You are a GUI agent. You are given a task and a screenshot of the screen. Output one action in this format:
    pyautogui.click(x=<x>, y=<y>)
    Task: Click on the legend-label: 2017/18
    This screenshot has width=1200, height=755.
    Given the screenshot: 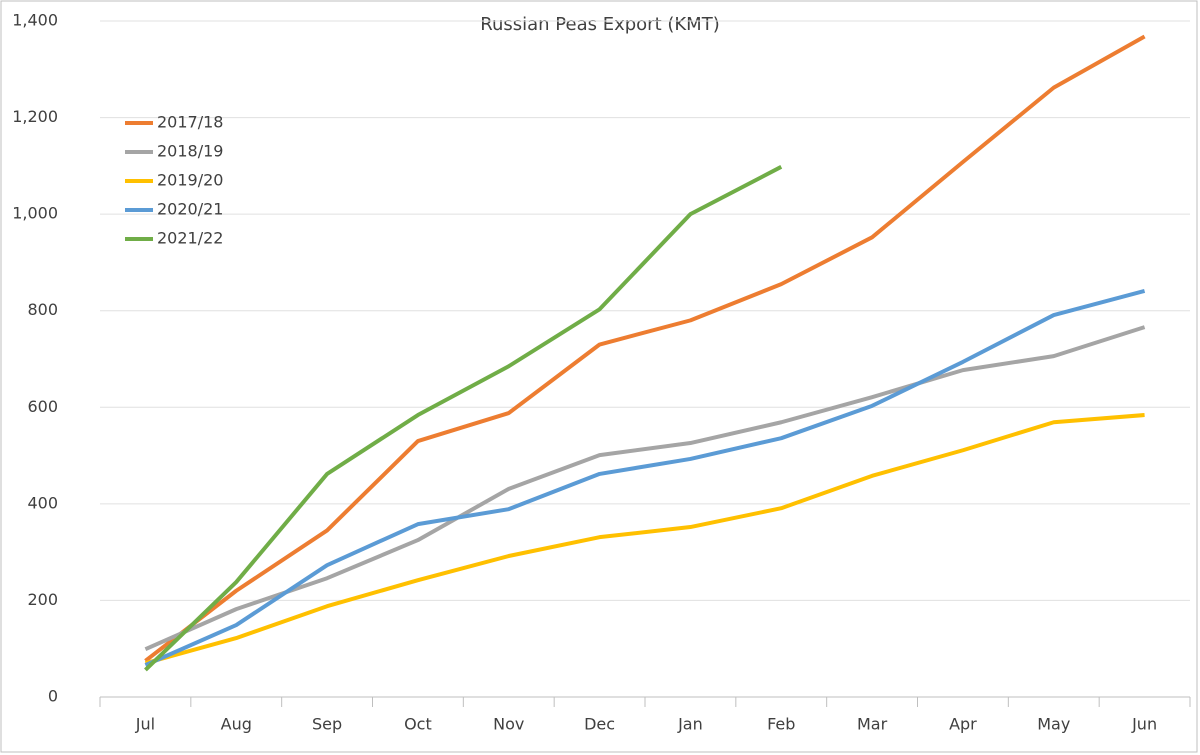 What is the action you would take?
    pyautogui.click(x=190, y=122)
    